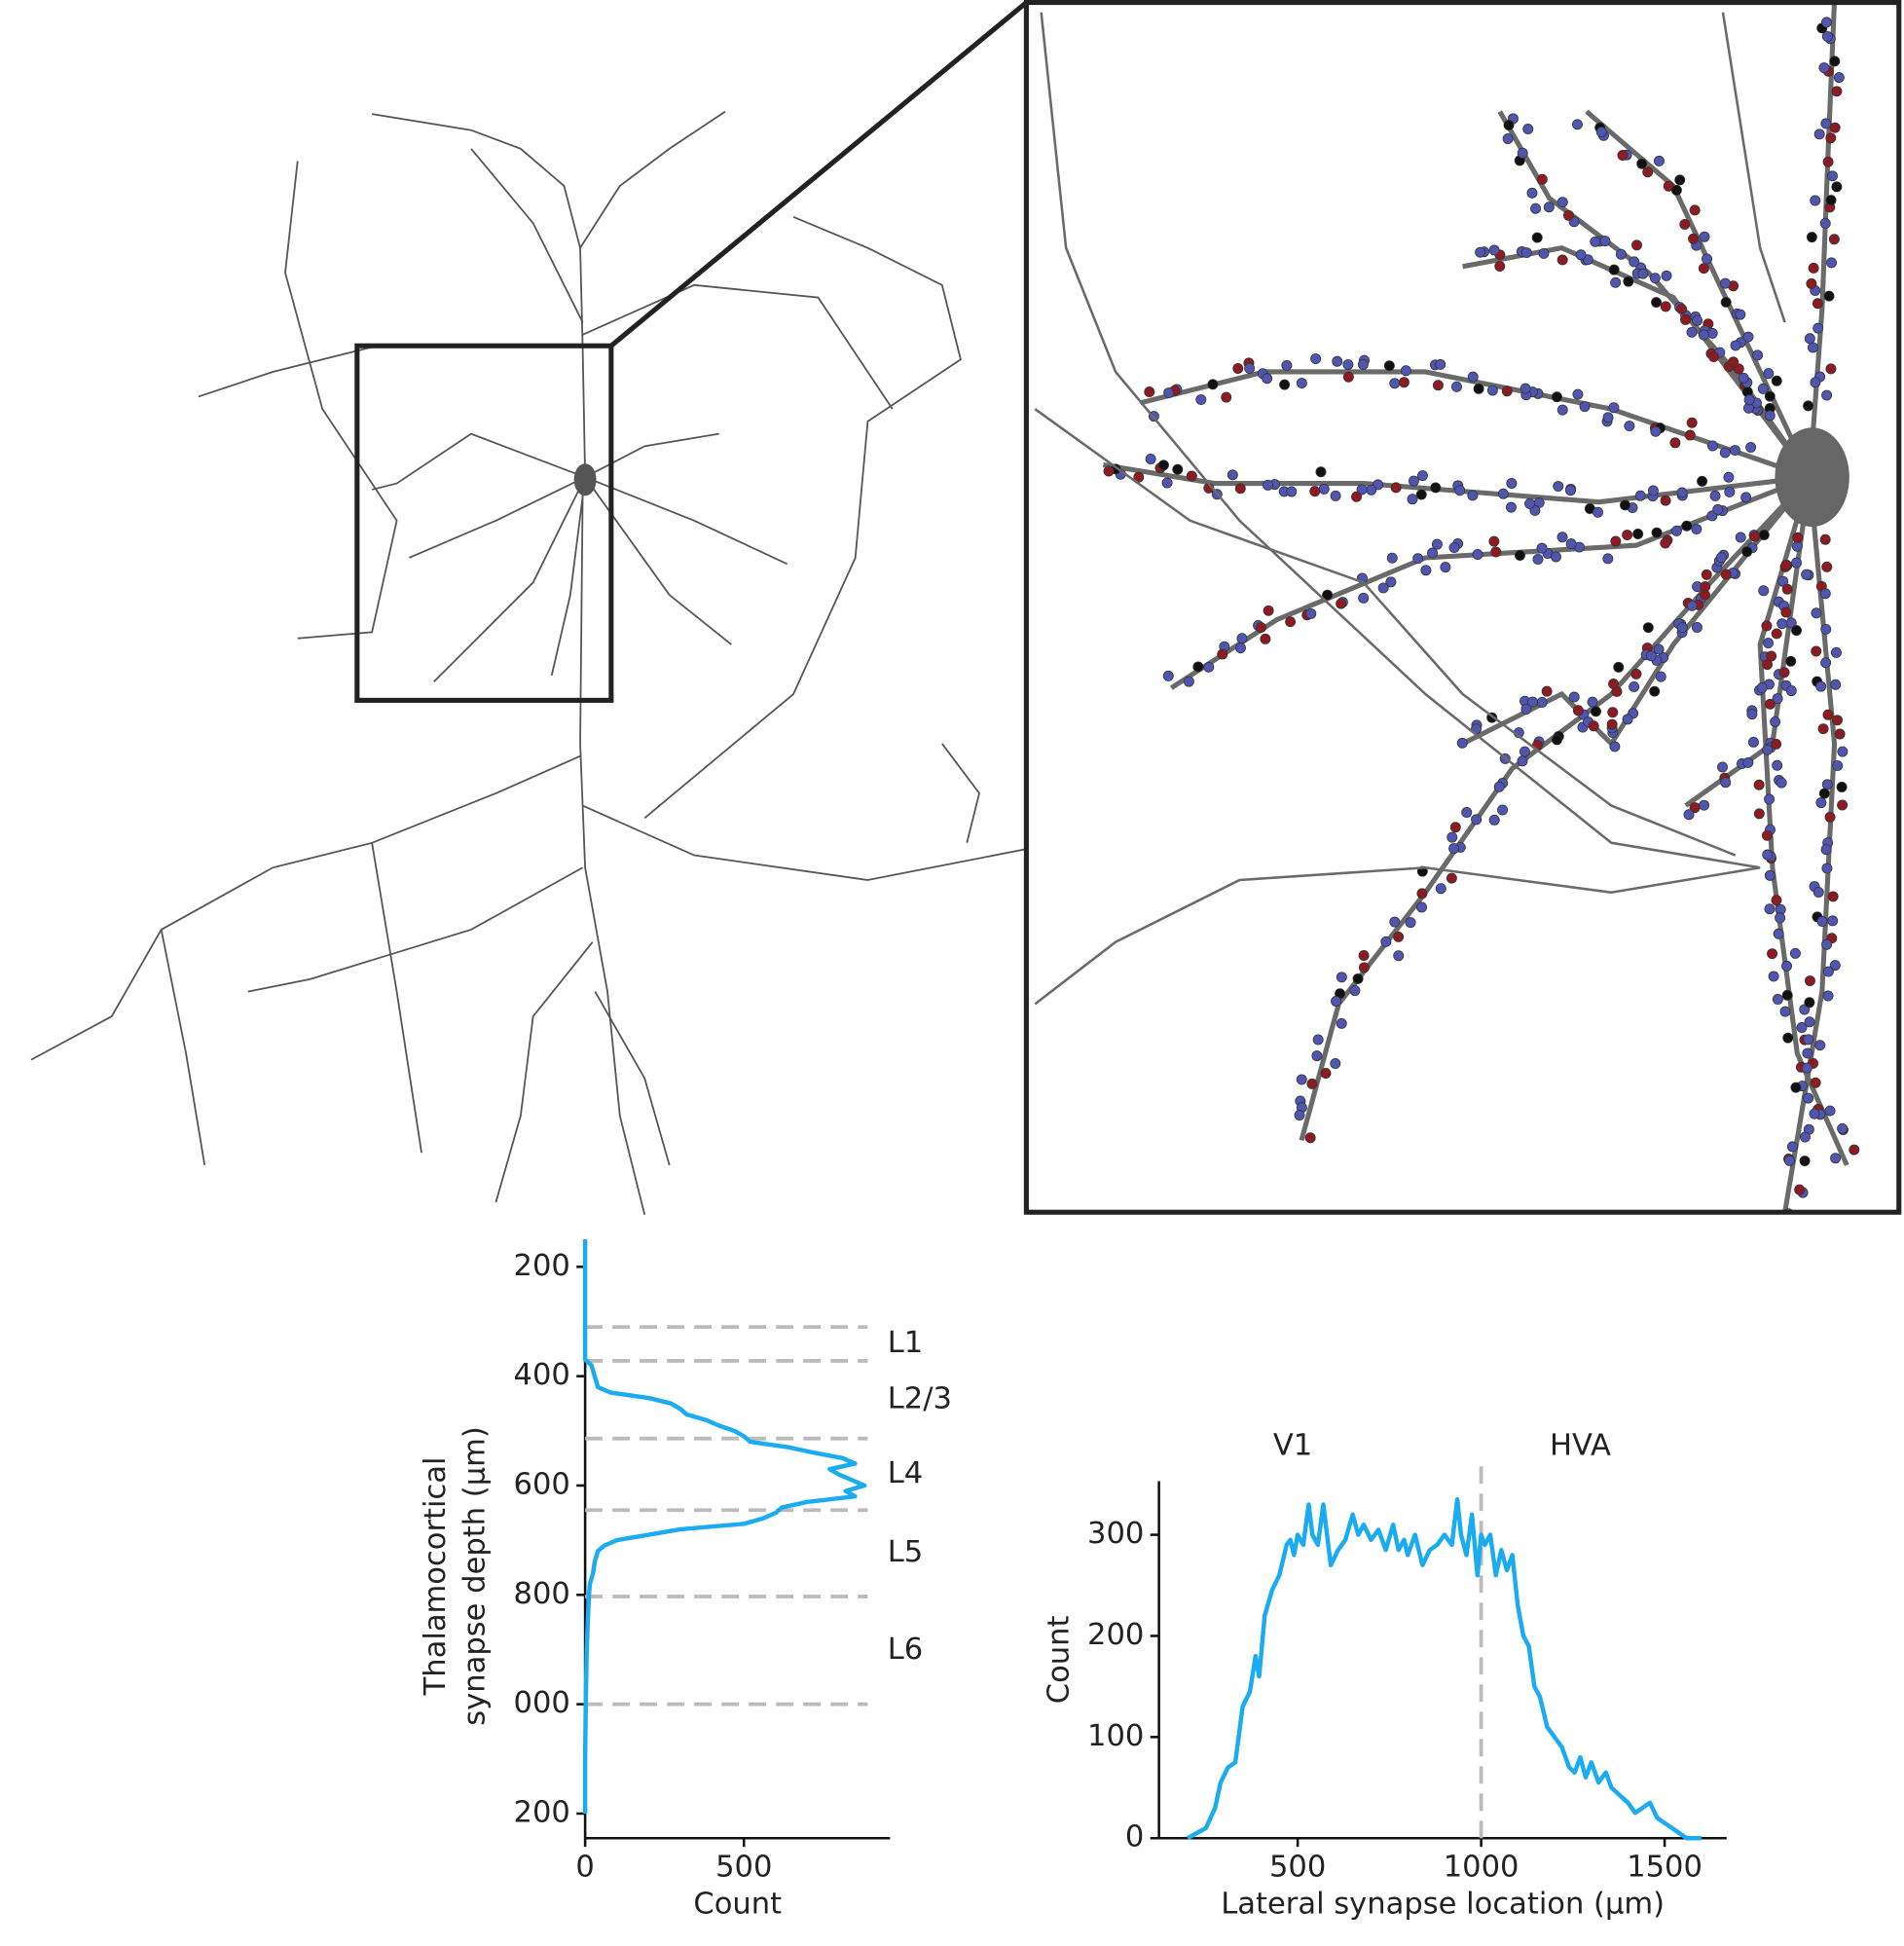 This screenshot has height=1946, width=1904. What do you see at coordinates (475, 1576) in the screenshot?
I see `y-axis-label: synapse depth (µm)` at bounding box center [475, 1576].